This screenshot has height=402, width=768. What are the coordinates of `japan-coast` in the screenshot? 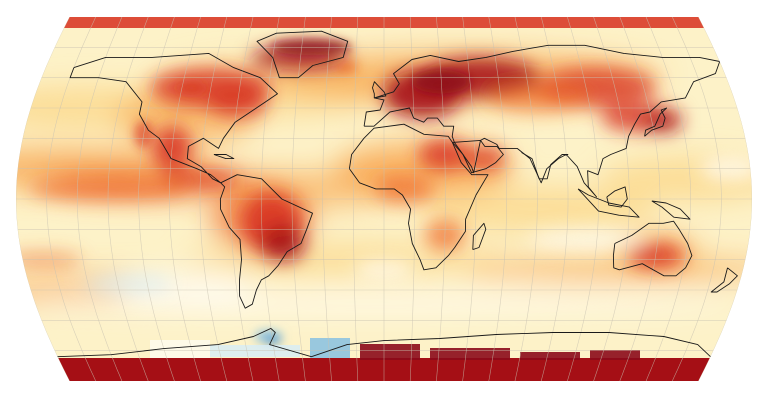 It's located at (656, 122).